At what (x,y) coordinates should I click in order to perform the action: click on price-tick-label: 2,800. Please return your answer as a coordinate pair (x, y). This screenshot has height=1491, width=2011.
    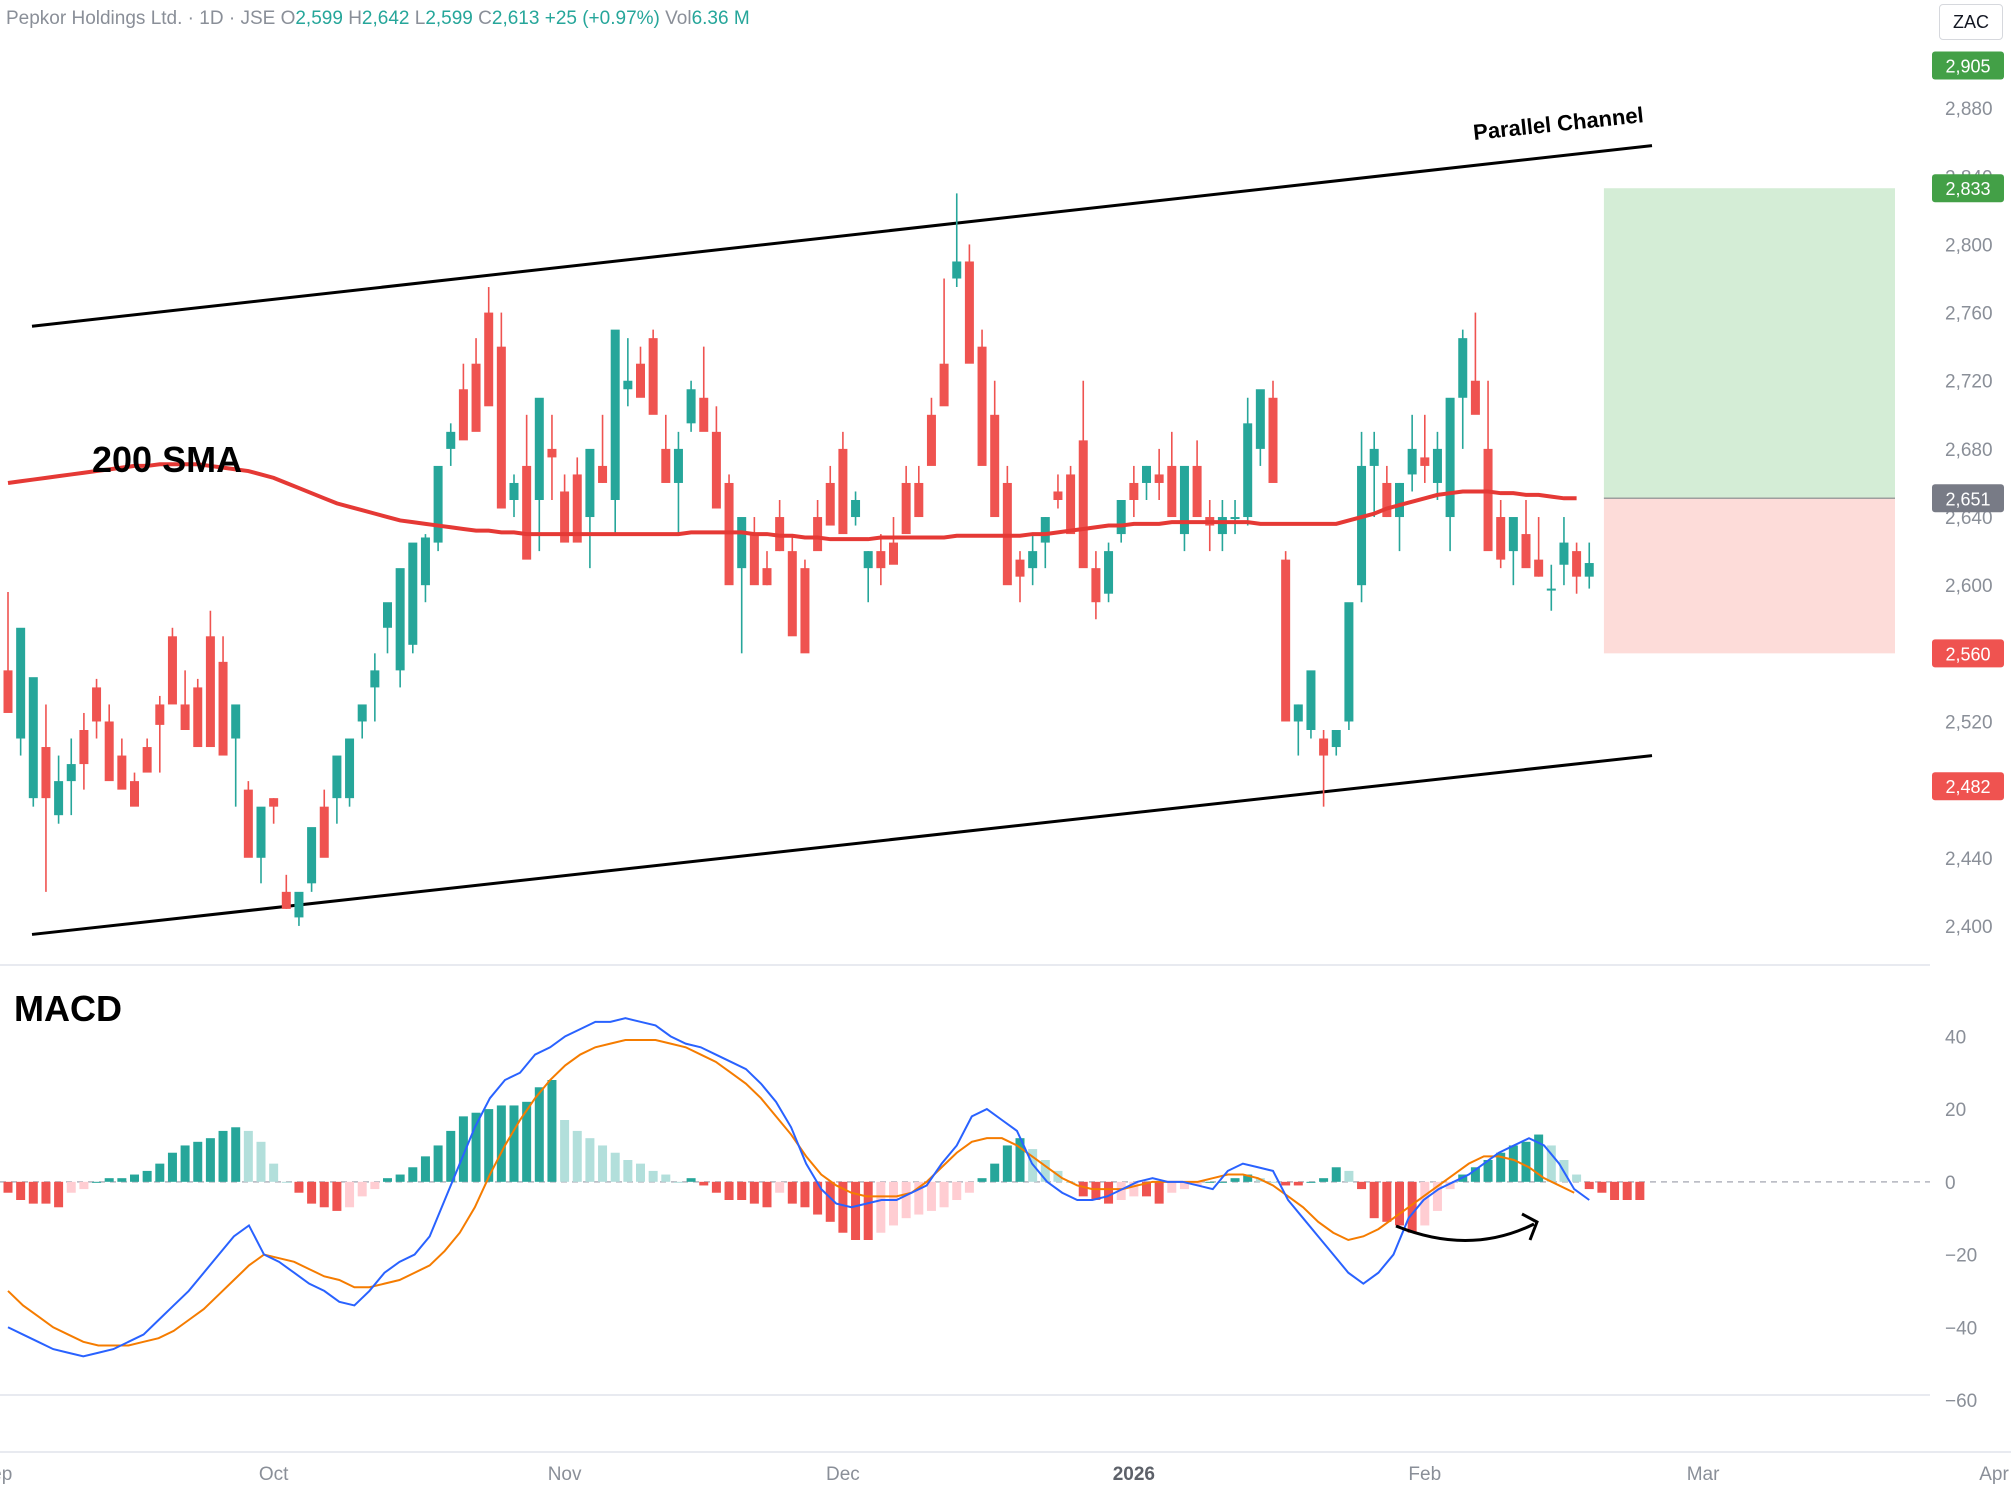
    Looking at the image, I should click on (1969, 245).